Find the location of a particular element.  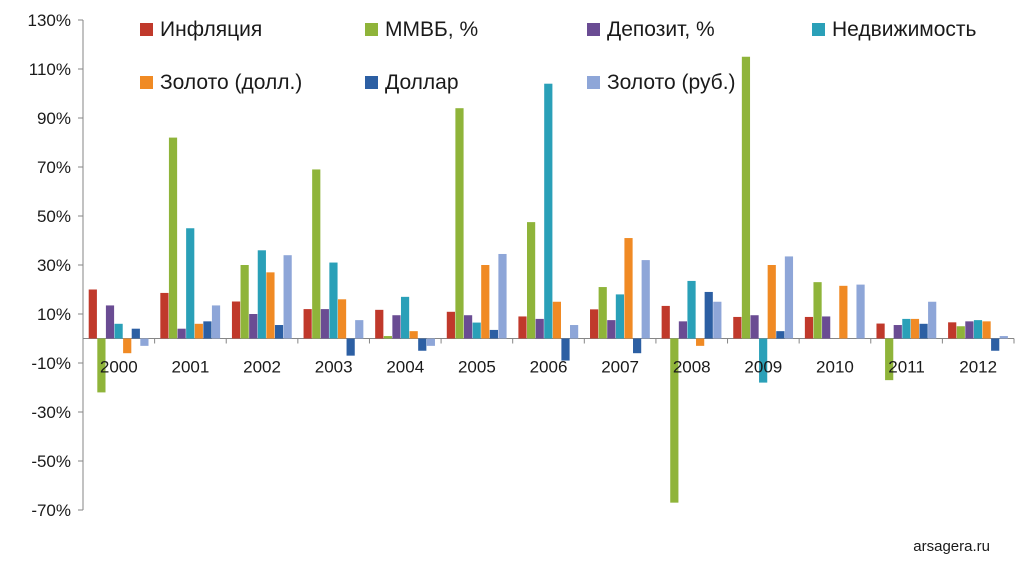

legend-label: Депозит, % is located at coordinates (661, 29).